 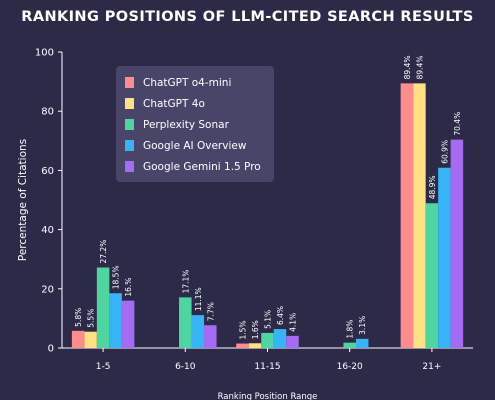 What do you see at coordinates (432, 187) in the screenshot?
I see `bar-value-label: 48.9%` at bounding box center [432, 187].